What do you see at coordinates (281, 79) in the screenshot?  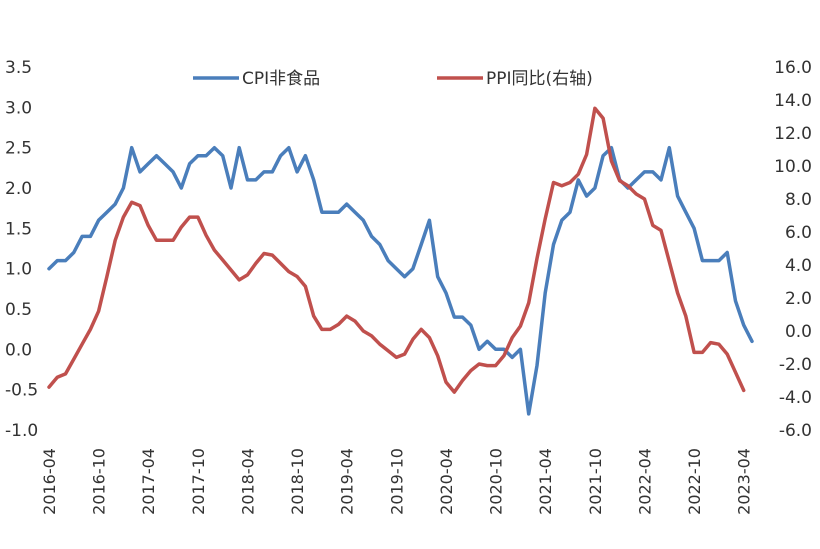 I see `legend-label-cpi: CPI非食品` at bounding box center [281, 79].